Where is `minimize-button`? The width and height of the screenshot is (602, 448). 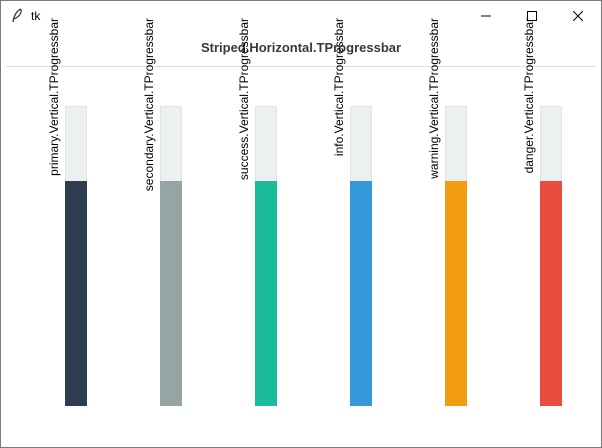
minimize-button is located at coordinates (486, 16).